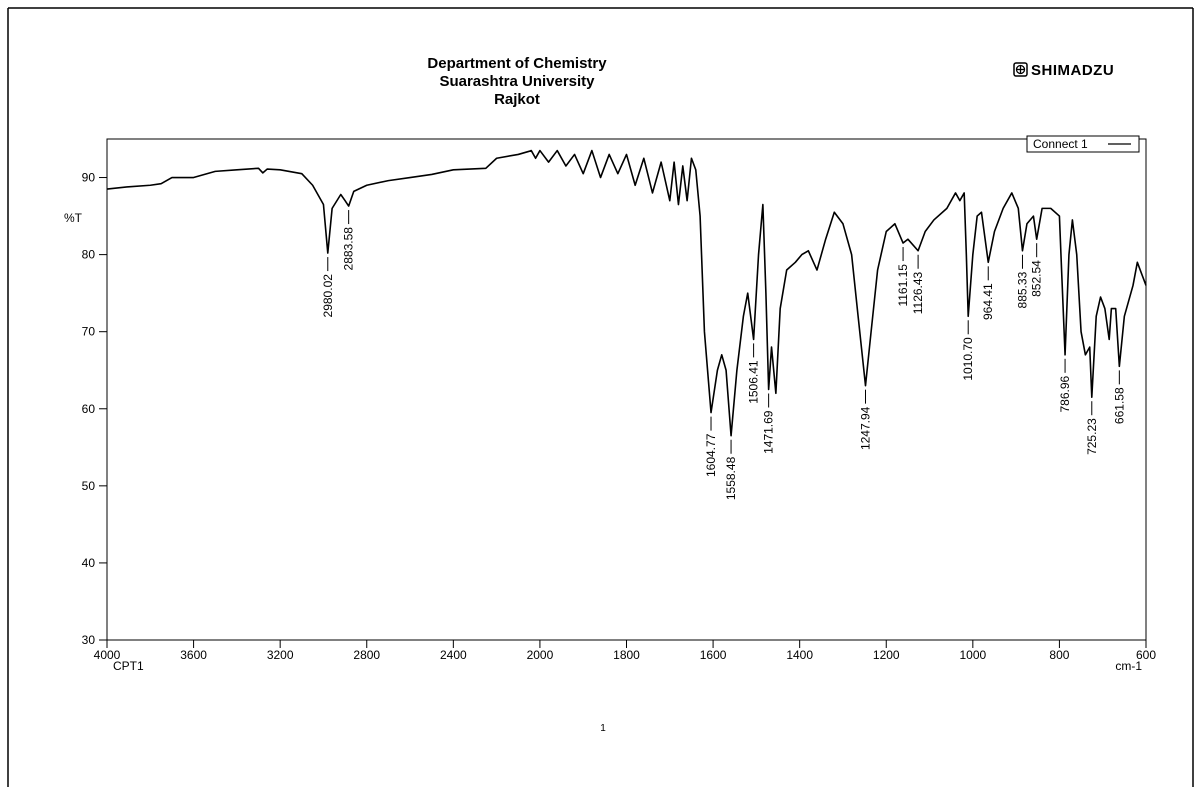 Image resolution: width=1200 pixels, height=787 pixels. What do you see at coordinates (626, 655) in the screenshot?
I see `x-tick-label: 1800` at bounding box center [626, 655].